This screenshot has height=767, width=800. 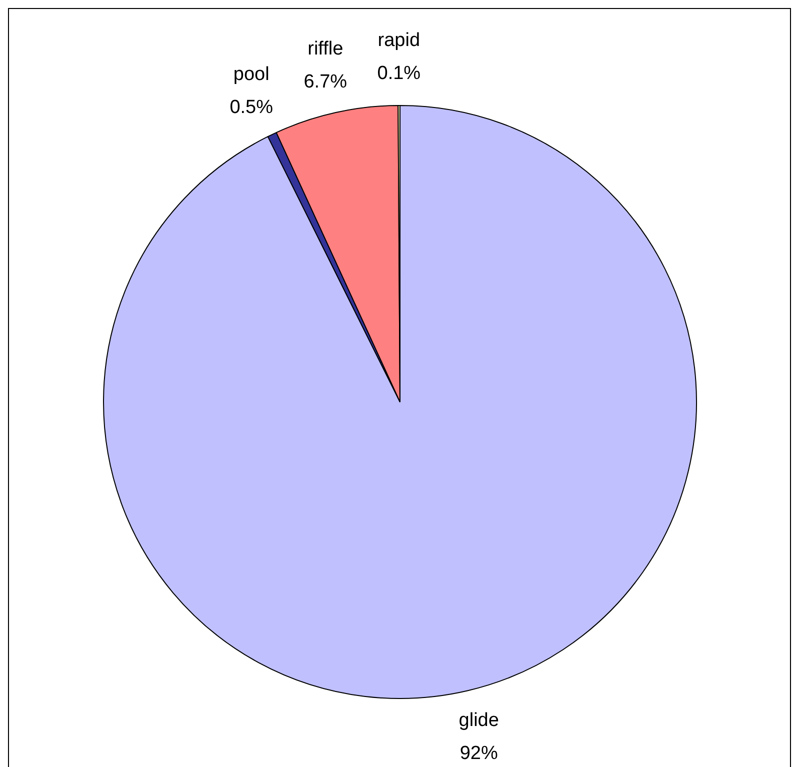 I want to click on slice-label: glide, so click(x=478, y=721).